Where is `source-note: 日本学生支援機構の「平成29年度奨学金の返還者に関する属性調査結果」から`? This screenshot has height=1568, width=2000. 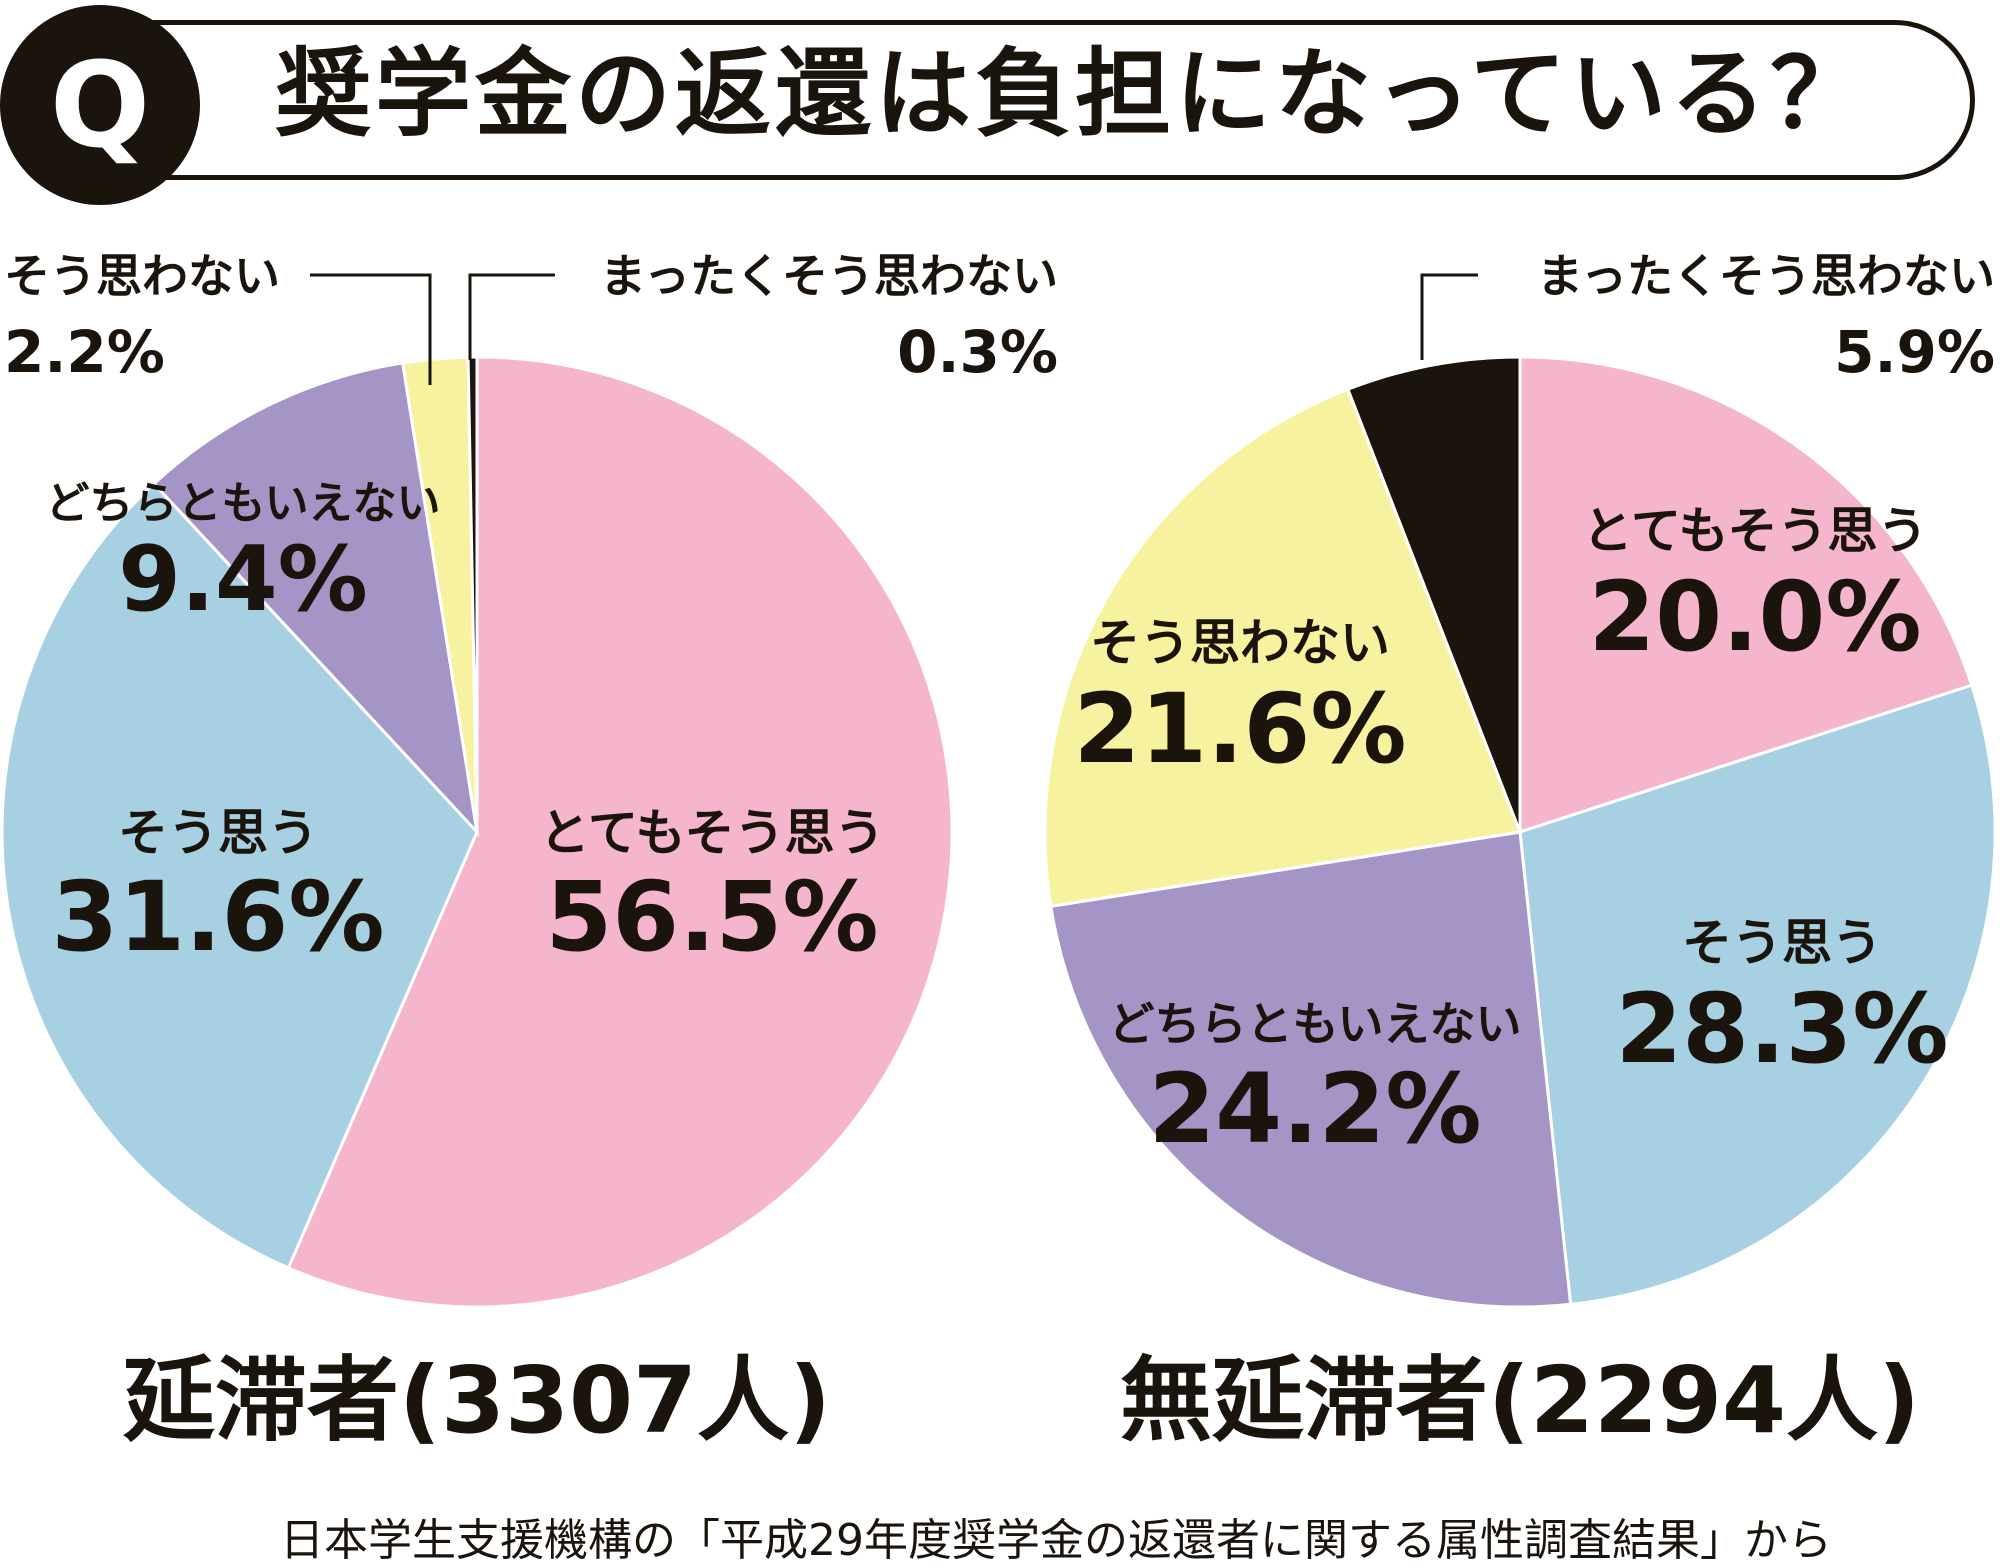 source-note: 日本学生支援機構の「平成29年度奨学金の返還者に関する属性調査結果」から is located at coordinates (1056, 1540).